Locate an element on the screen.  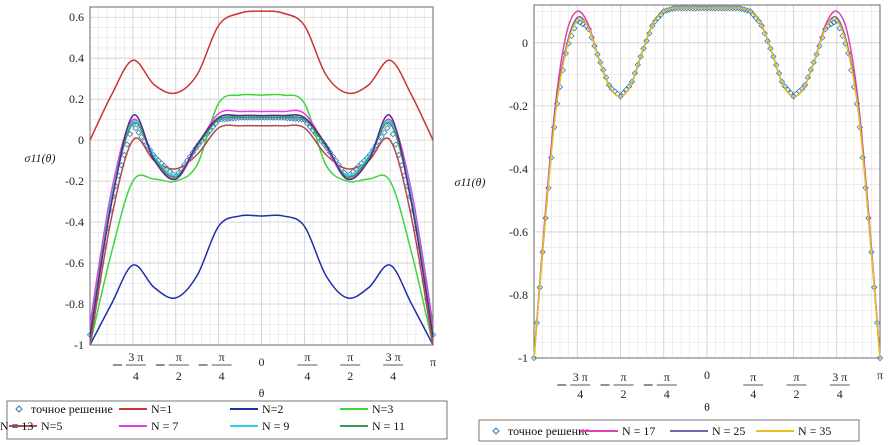
legend-item-n17: N = 17 is located at coordinates (617, 431).